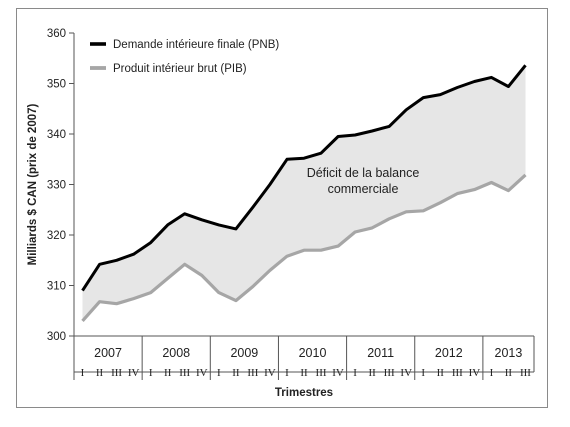  I want to click on year-label: 2009, so click(244, 353).